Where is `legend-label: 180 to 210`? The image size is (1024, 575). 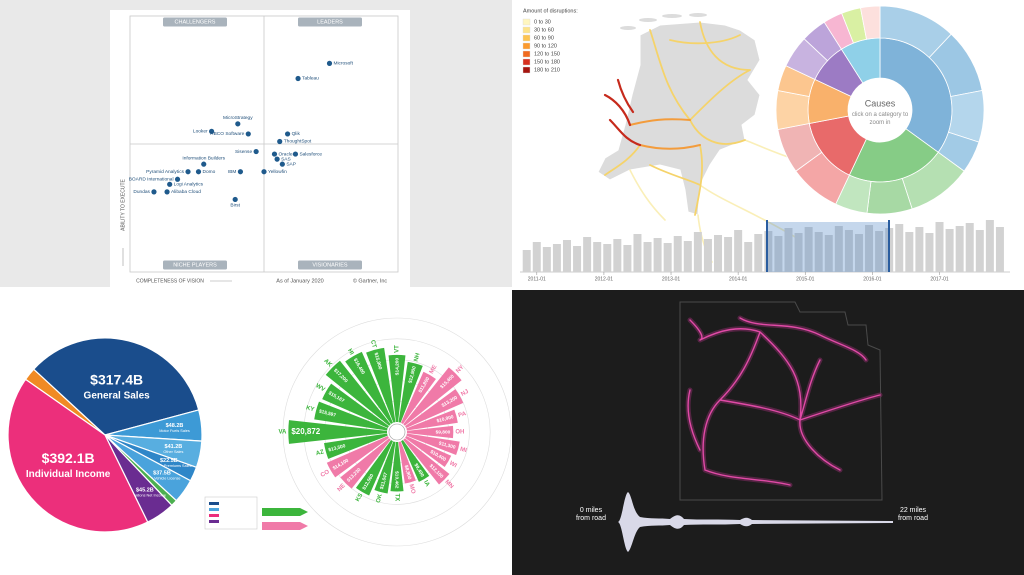 legend-label: 180 to 210 is located at coordinates (547, 70).